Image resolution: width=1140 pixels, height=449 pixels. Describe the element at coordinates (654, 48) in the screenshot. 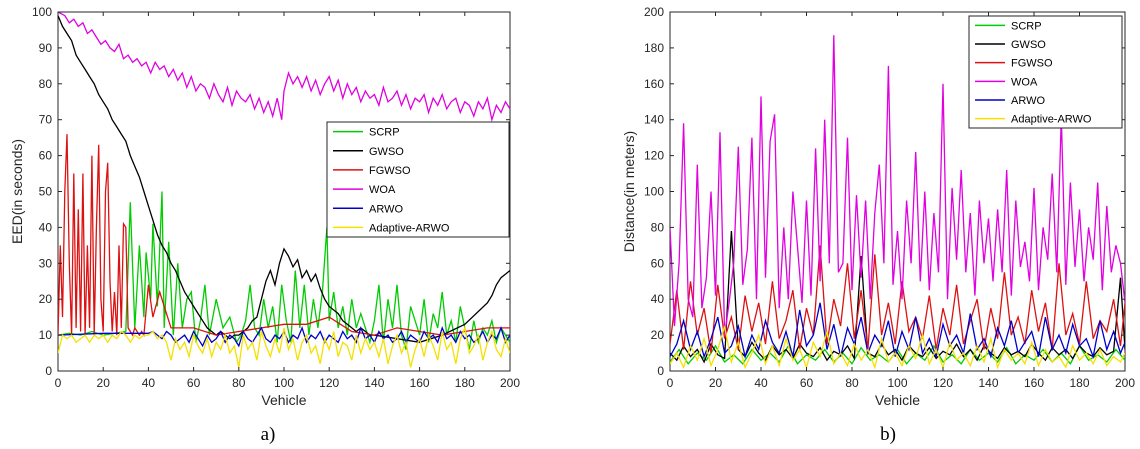

I see `y-tick-label: 180` at that location.